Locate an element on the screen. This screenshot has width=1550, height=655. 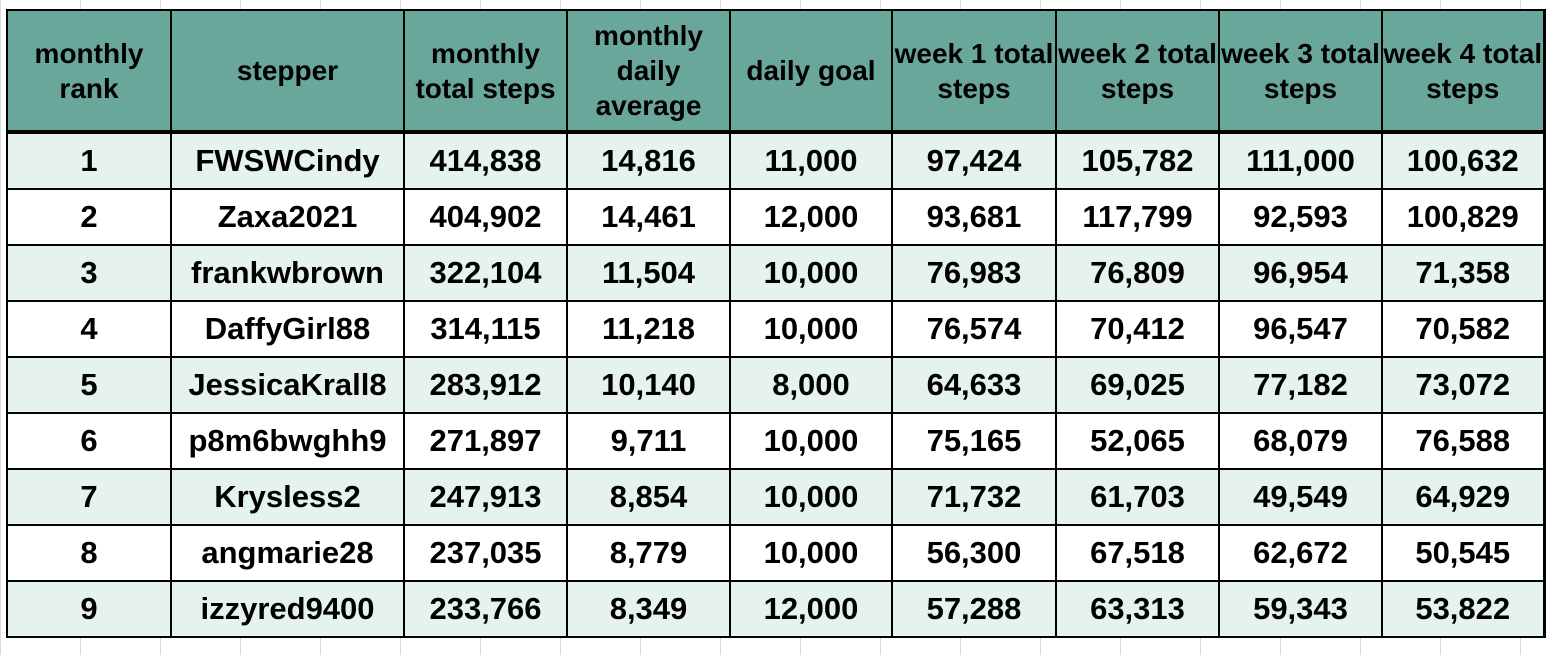
table-cell: 283,912 is located at coordinates (485, 385).